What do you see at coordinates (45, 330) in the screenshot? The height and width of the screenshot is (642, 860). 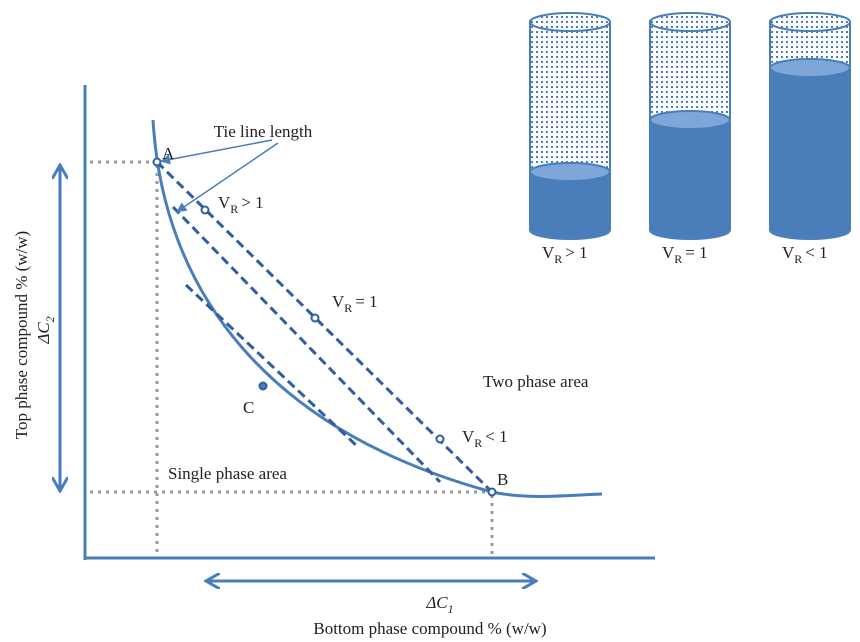 I see `delta-label: ΔC2` at bounding box center [45, 330].